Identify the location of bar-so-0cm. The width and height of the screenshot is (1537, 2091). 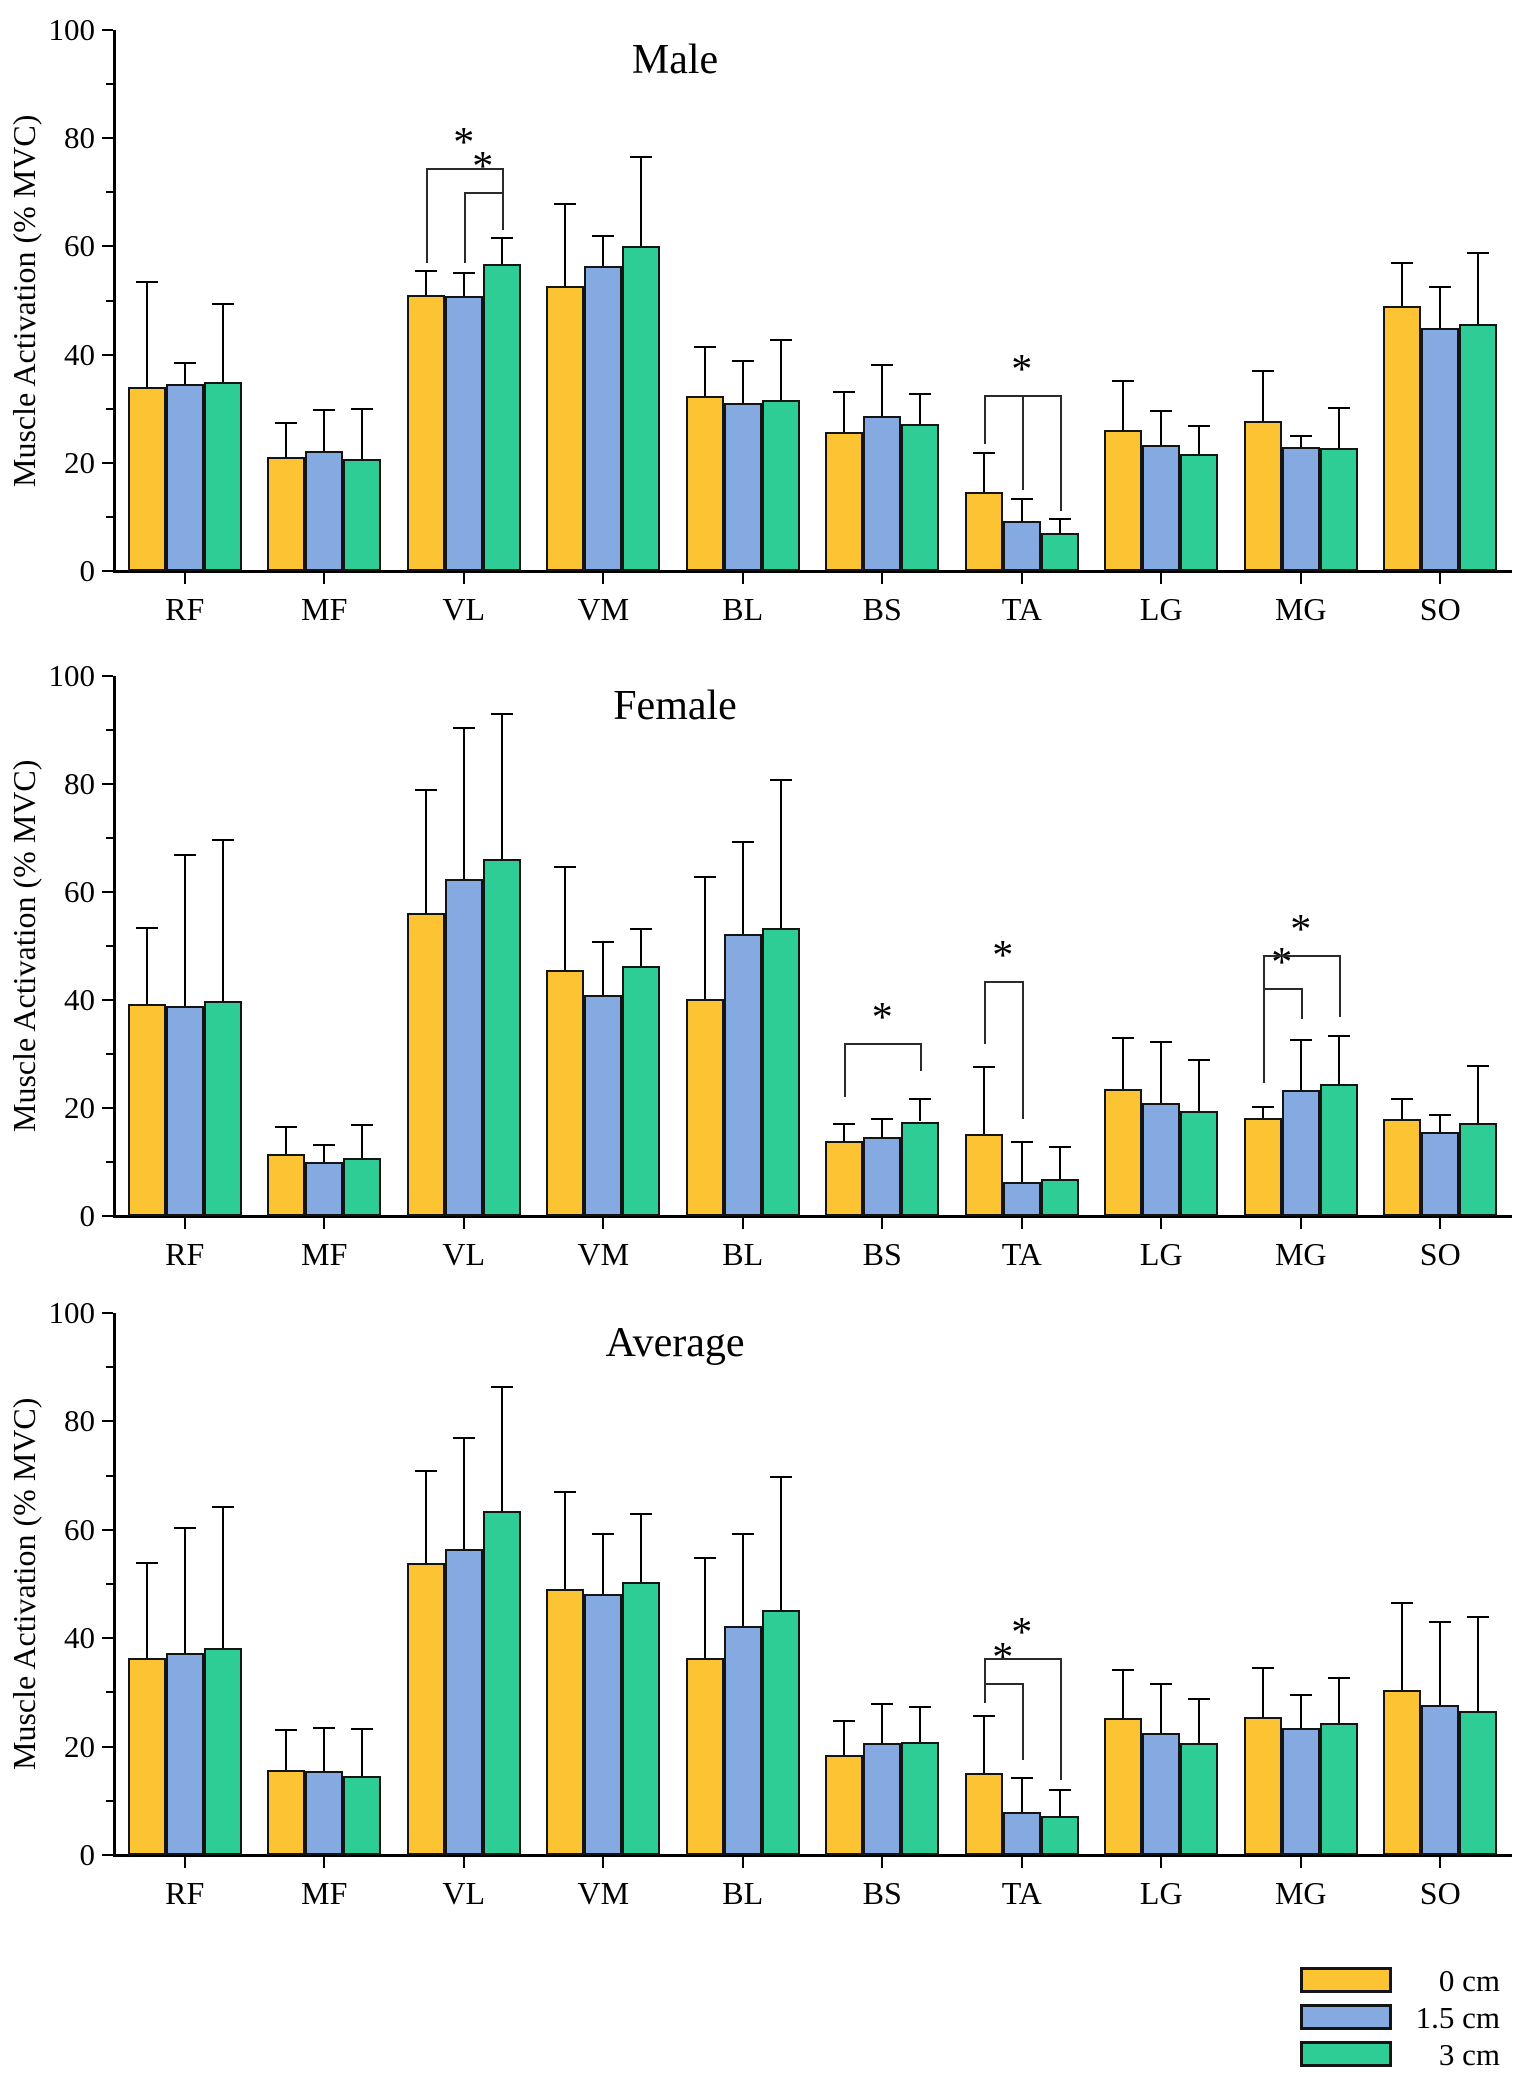
(1402, 1167).